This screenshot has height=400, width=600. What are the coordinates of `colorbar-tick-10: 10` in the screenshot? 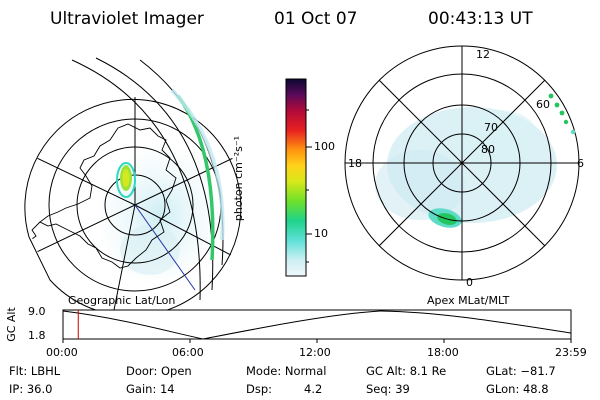 It's located at (321, 233).